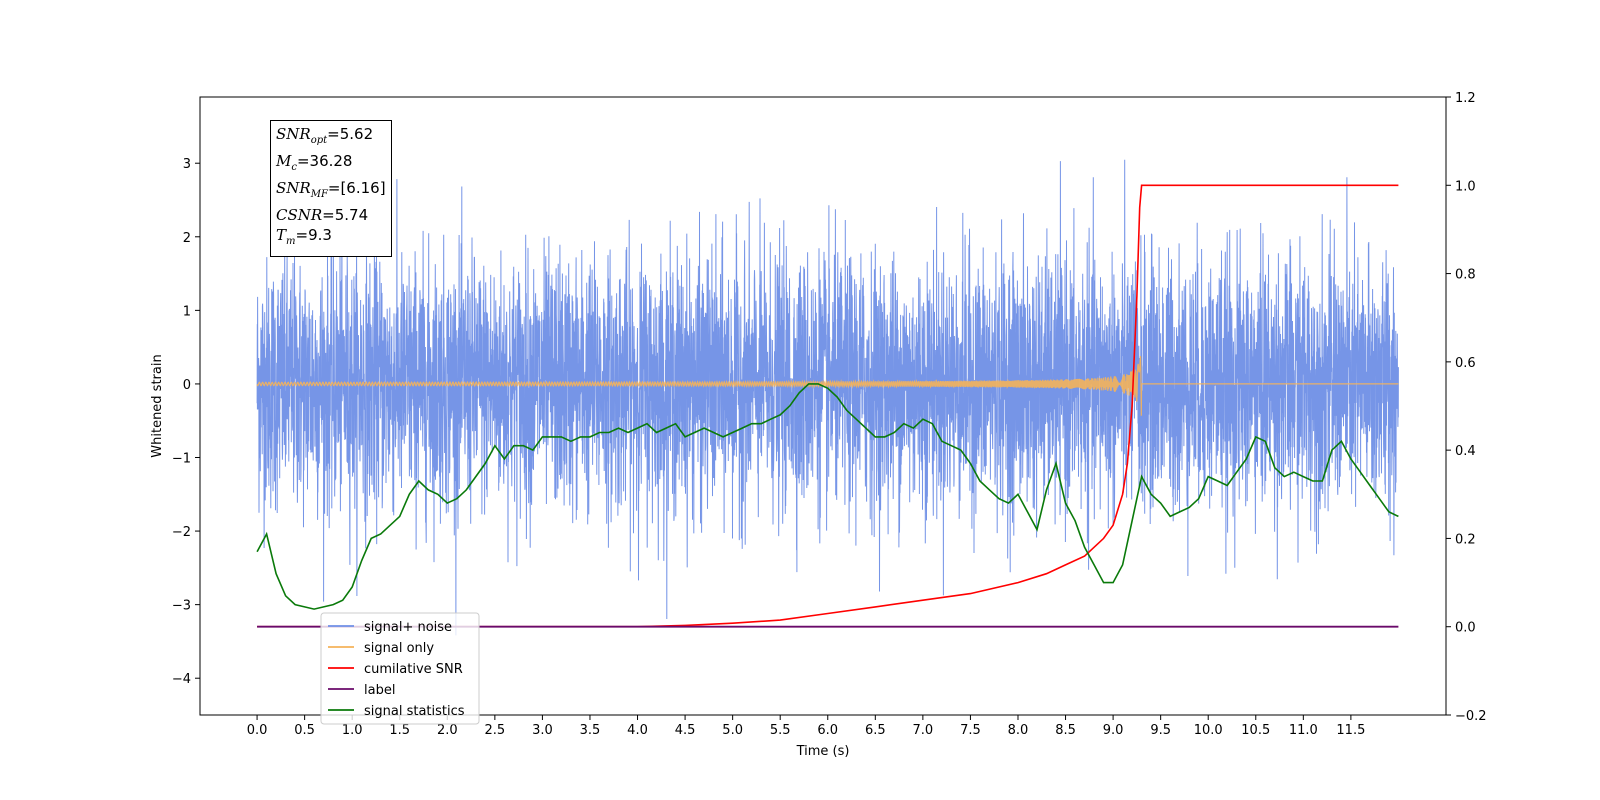  Describe the element at coordinates (187, 311) in the screenshot. I see `y-tick-label: 1` at that location.